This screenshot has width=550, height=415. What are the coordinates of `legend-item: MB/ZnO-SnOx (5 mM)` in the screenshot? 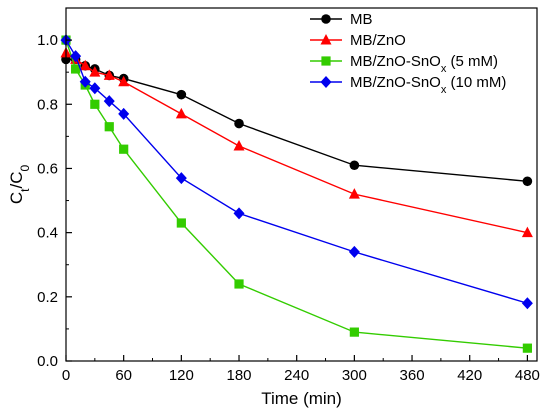 It's located at (404, 64).